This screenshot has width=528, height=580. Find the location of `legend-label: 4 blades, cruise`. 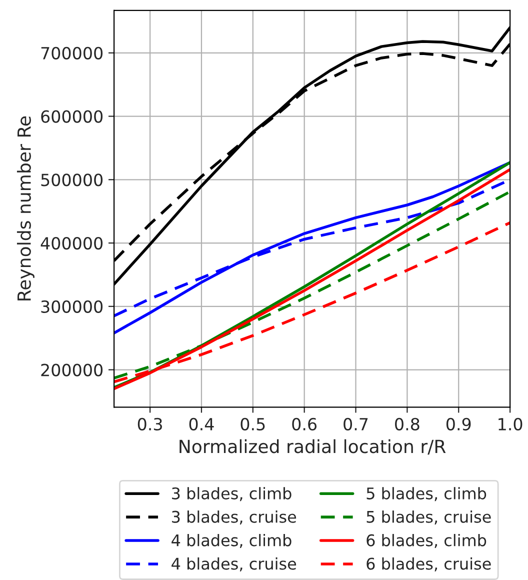

legend-label: 4 blades, cruise is located at coordinates (234, 564).